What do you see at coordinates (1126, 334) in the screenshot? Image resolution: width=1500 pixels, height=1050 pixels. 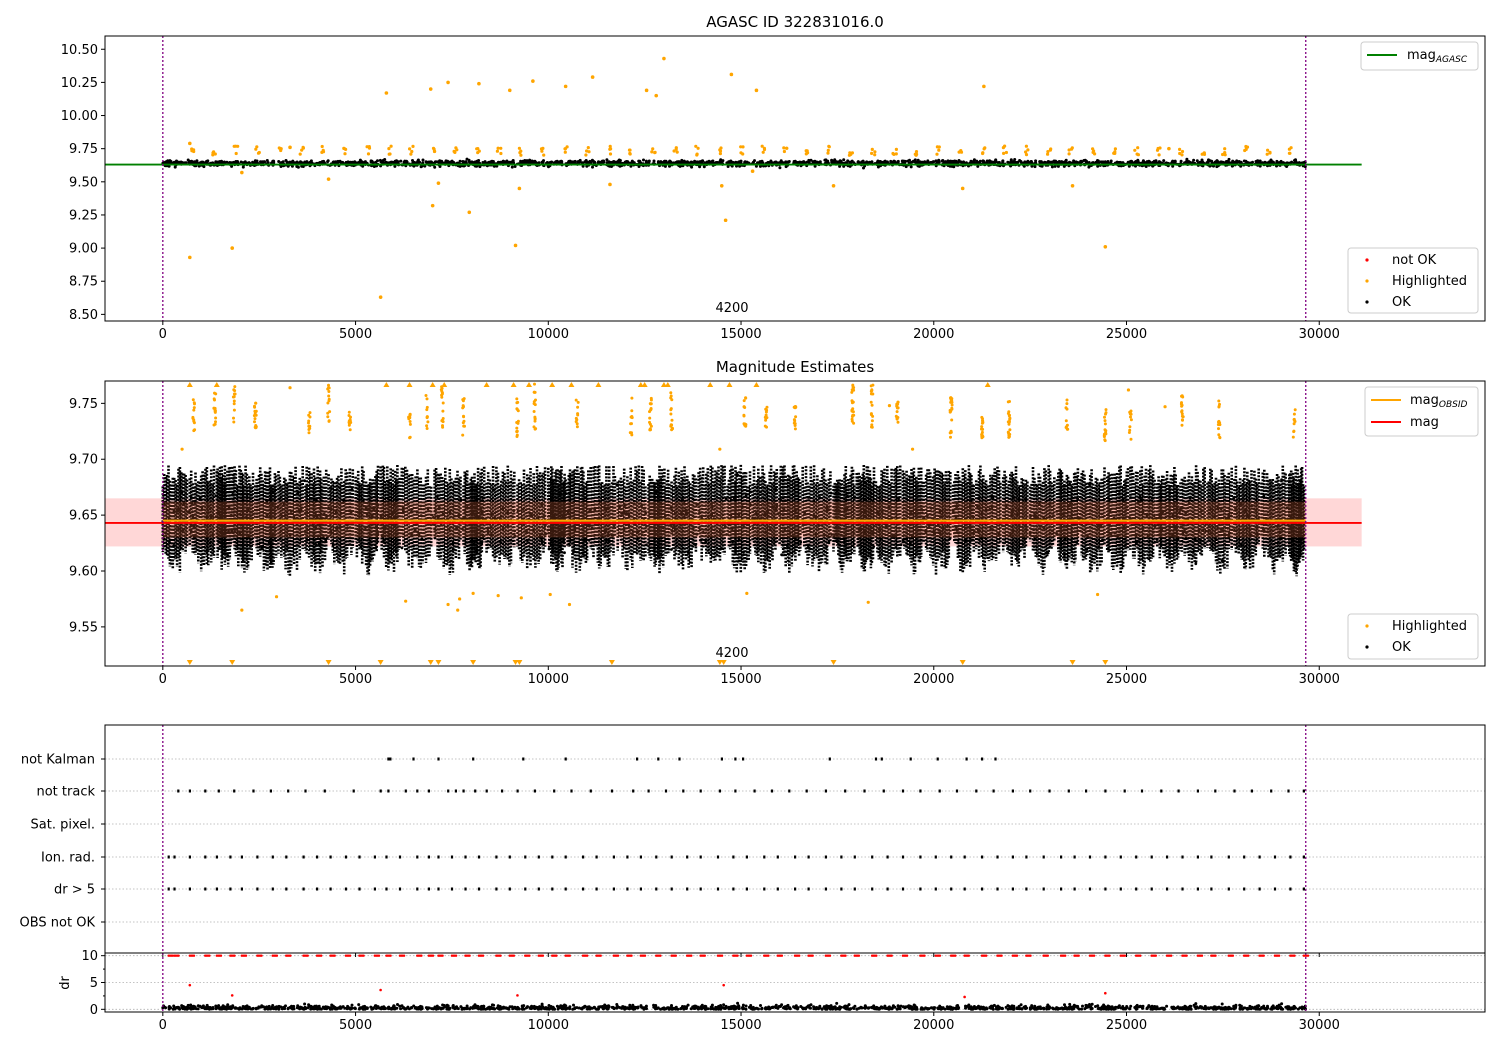 I see `panel-1-xtick-label: 25000` at bounding box center [1126, 334].